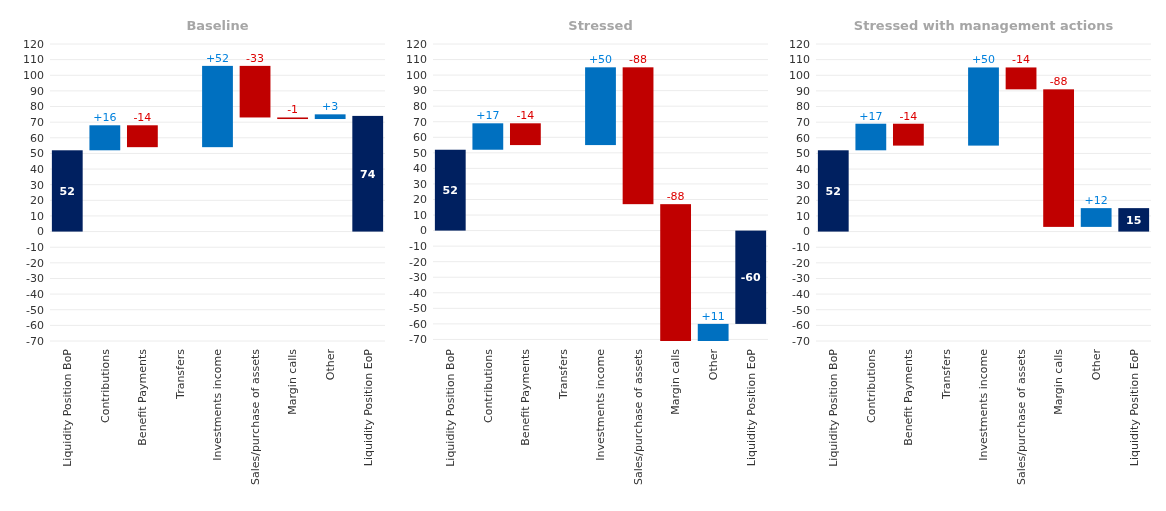 The width and height of the screenshot is (1166, 511). Describe the element at coordinates (983, 25) in the screenshot. I see `chart-title: Stressed with management actions` at that location.